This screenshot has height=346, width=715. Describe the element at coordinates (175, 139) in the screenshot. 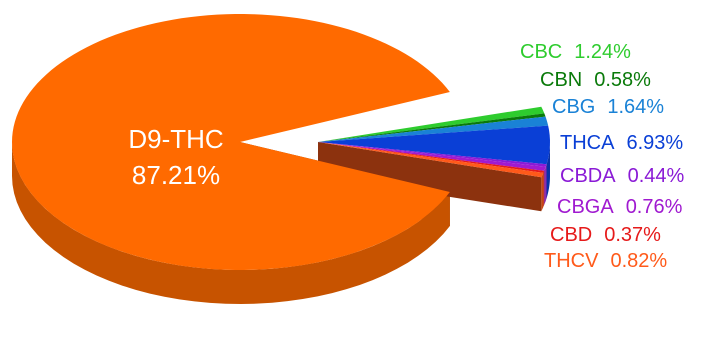

I see `slice-label-d9-thc: D9-THC` at that location.